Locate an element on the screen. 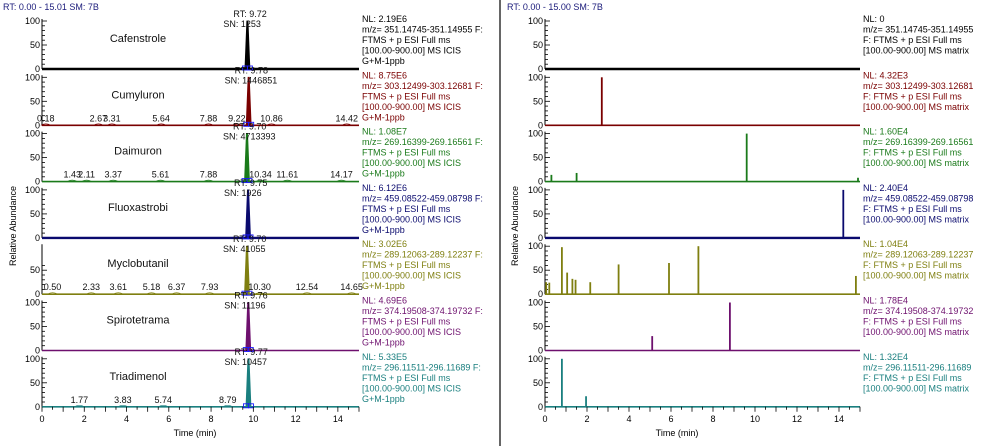 Image resolution: width=993 pixels, height=446 pixels. minor-peak-label: 0.18 is located at coordinates (46, 118).